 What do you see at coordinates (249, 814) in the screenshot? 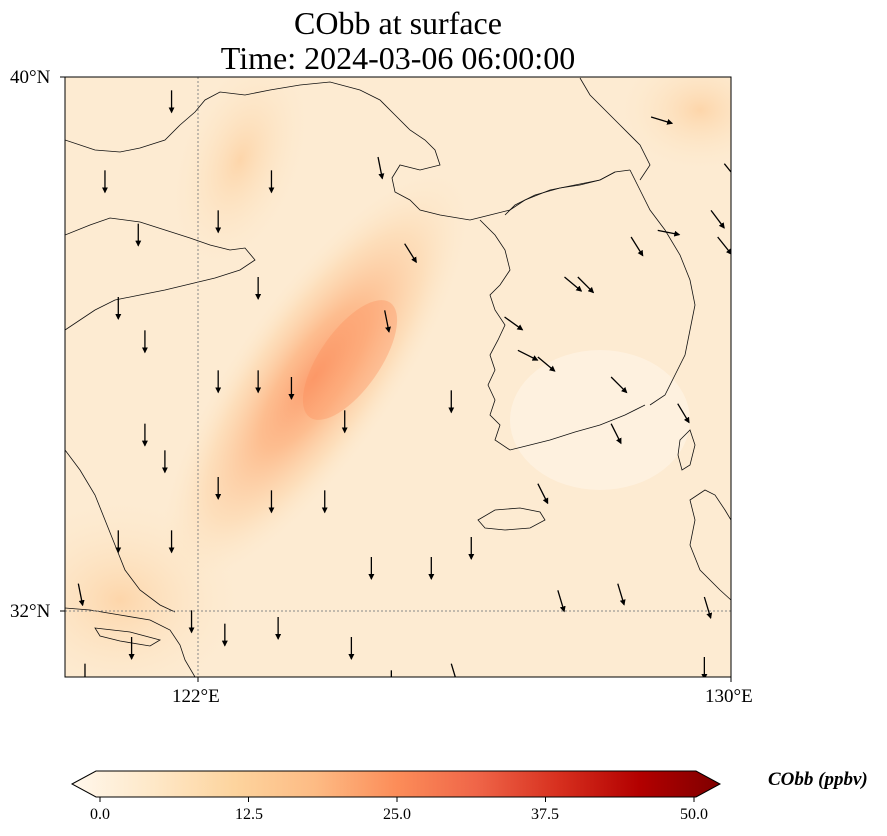
I see `colorbar-tick-label: 12.5` at bounding box center [249, 814].